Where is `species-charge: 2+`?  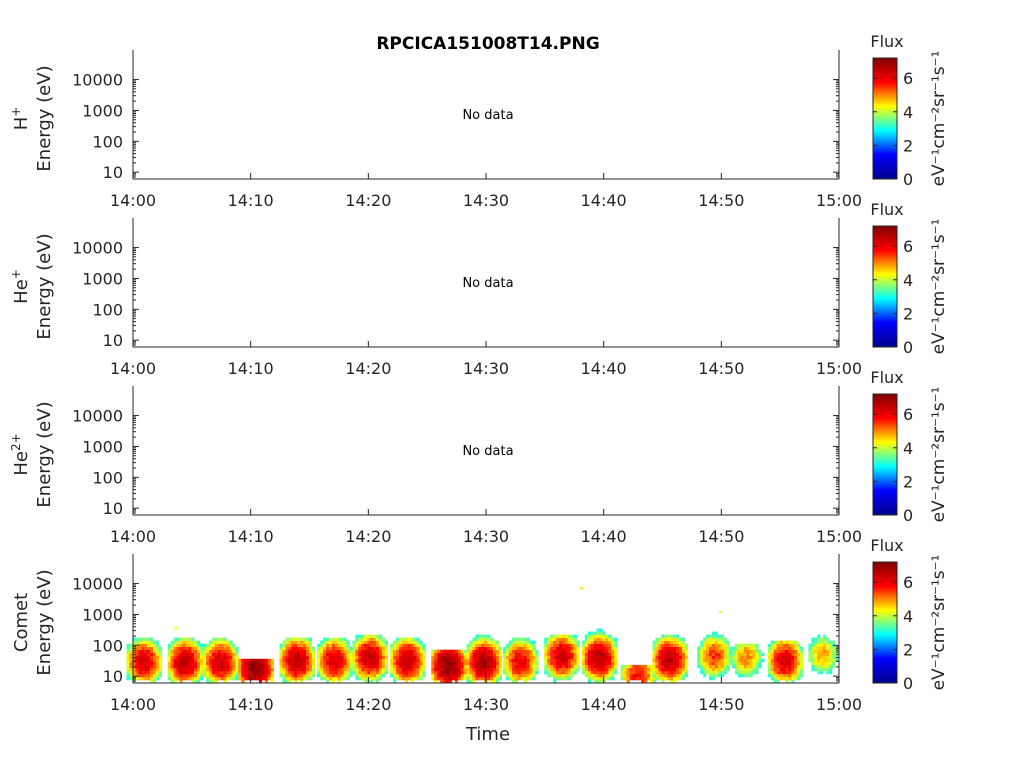 species-charge: 2+ is located at coordinates (16, 442).